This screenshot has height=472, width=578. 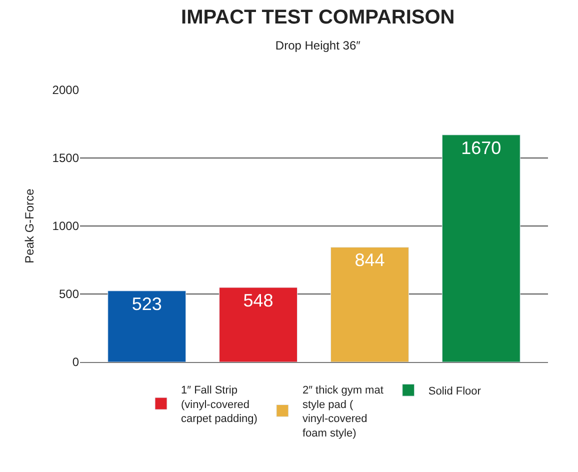 I want to click on legend-label: Solid Floor, so click(x=455, y=391).